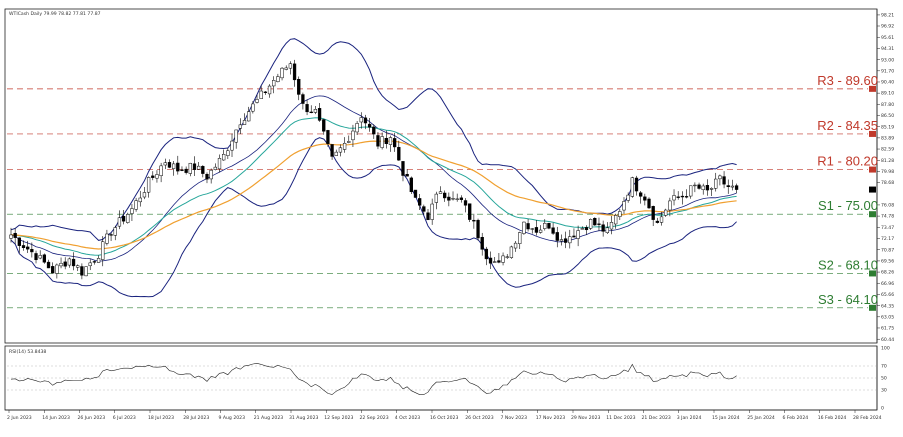  I want to click on price-tick-label: 60.44, so click(887, 340).